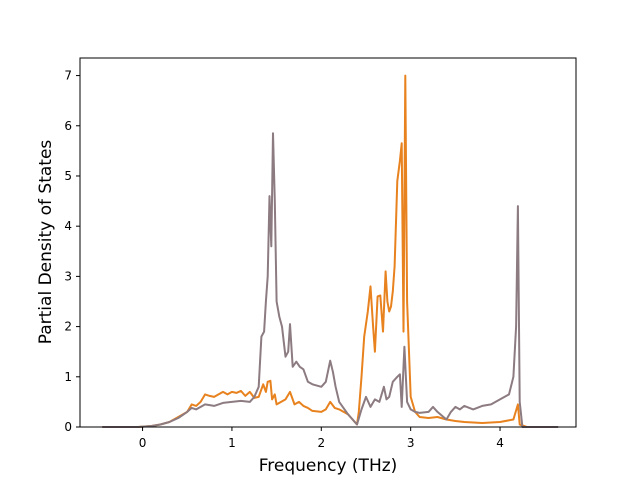 This screenshot has width=640, height=480. Describe the element at coordinates (68, 176) in the screenshot. I see `y-tick-label-5: 5` at that location.